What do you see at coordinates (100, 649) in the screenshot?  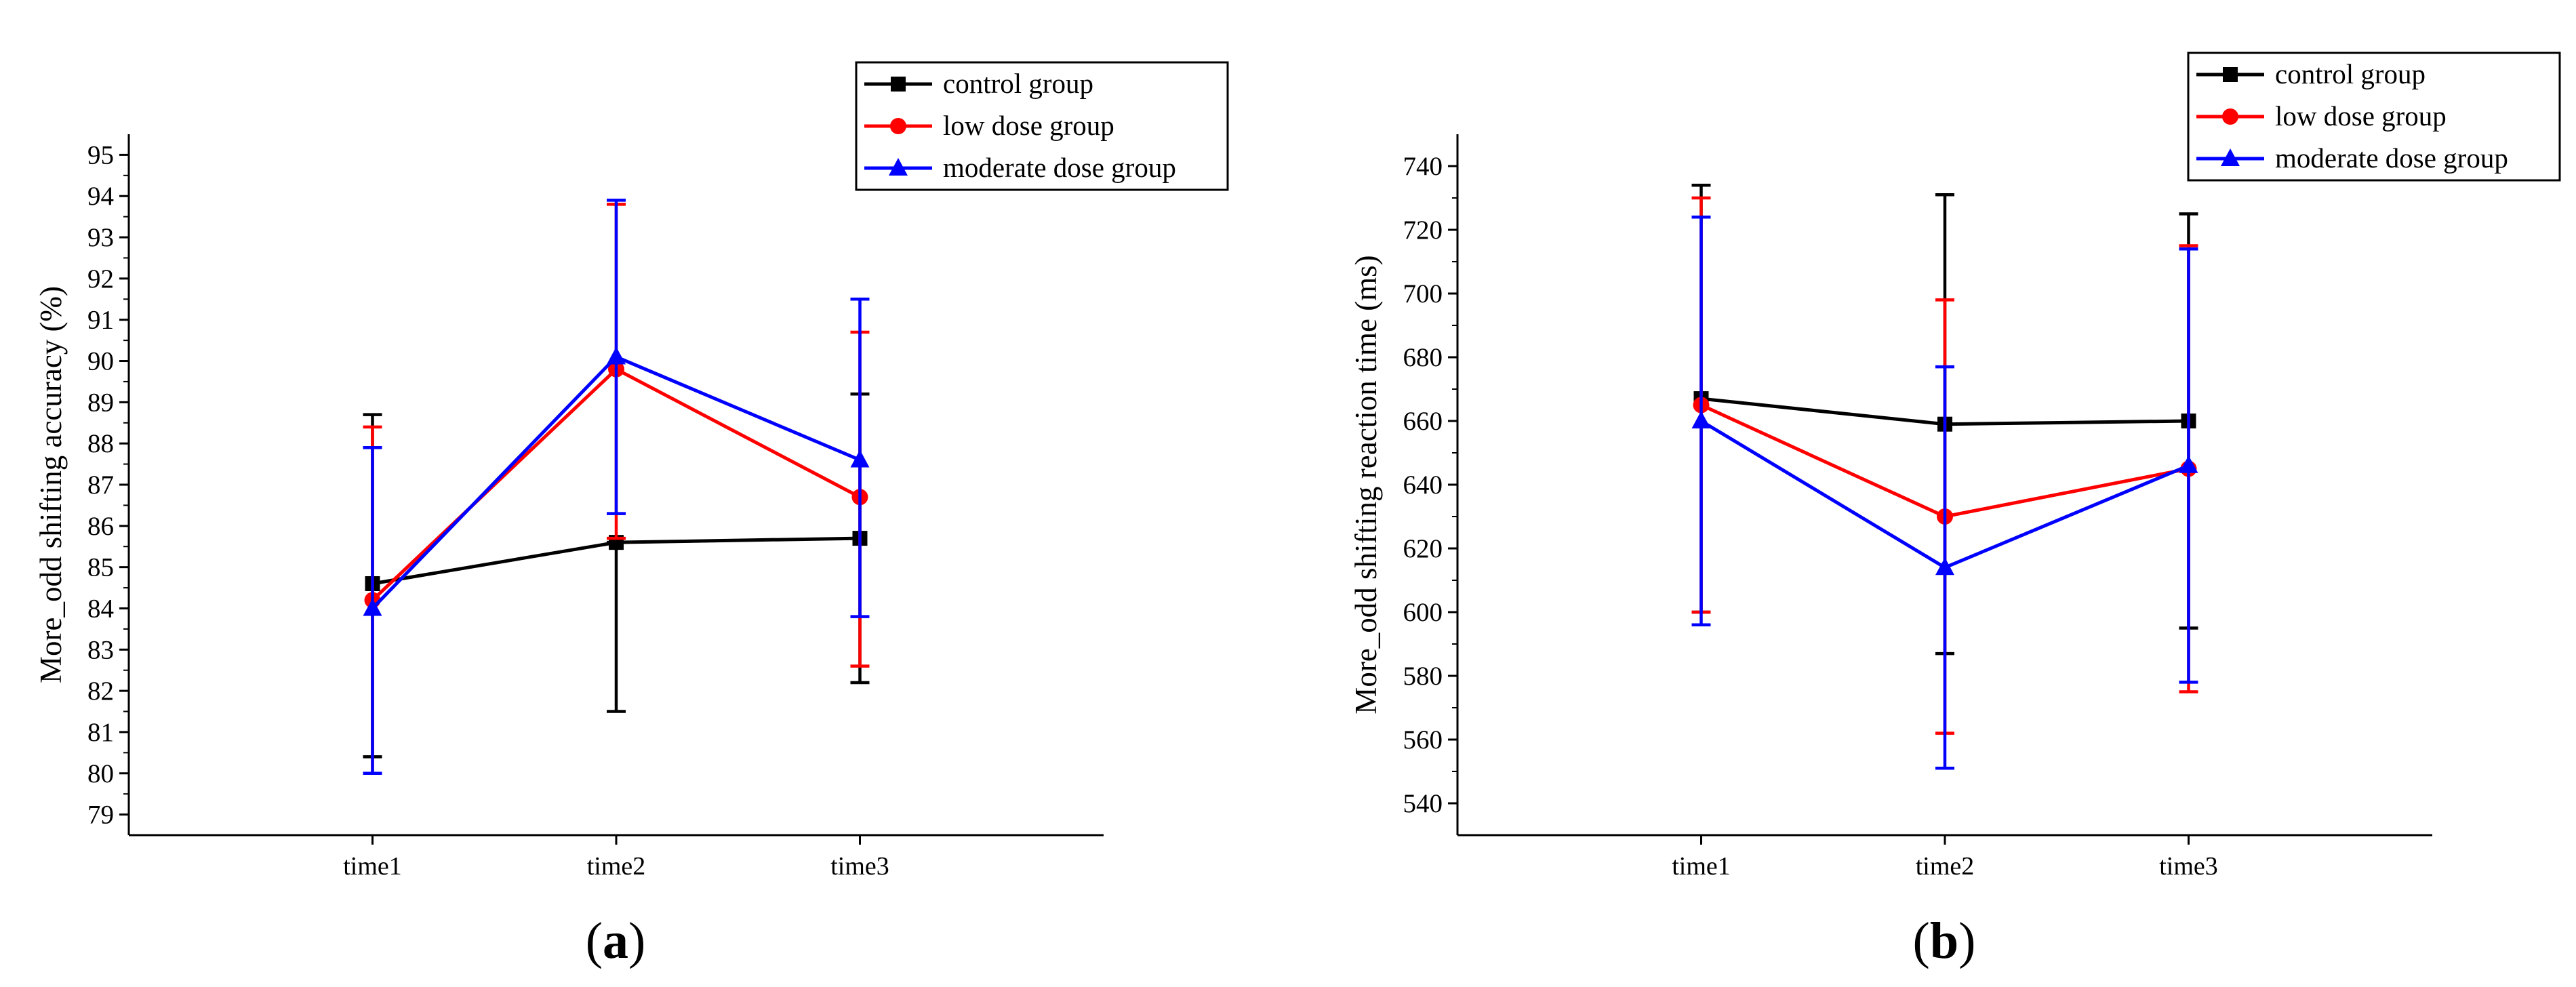 I see `y-tick-label: 83` at bounding box center [100, 649].